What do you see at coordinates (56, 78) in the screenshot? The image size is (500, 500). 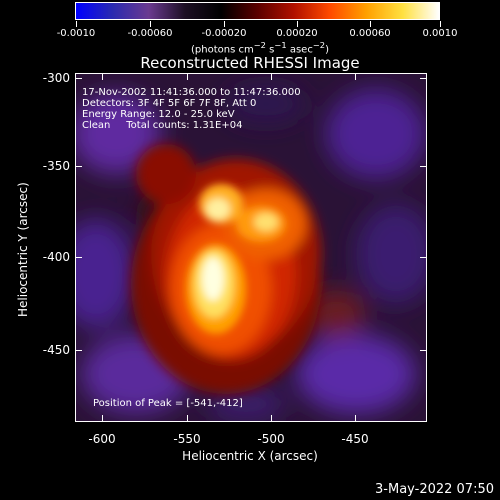 I see `y-tick-label: -300` at bounding box center [56, 78].